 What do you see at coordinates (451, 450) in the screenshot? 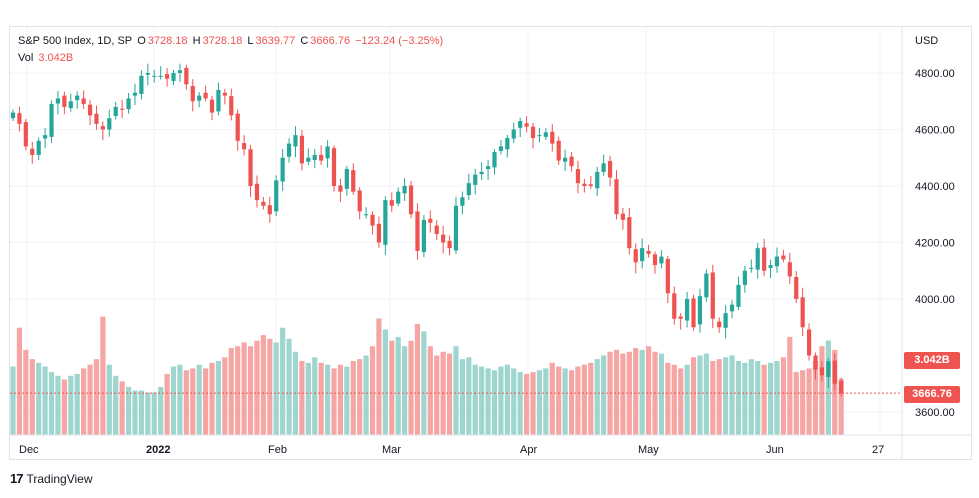
I see `time-axis: Dec 2022 Feb Mar Apr May Jun 27` at bounding box center [451, 450].